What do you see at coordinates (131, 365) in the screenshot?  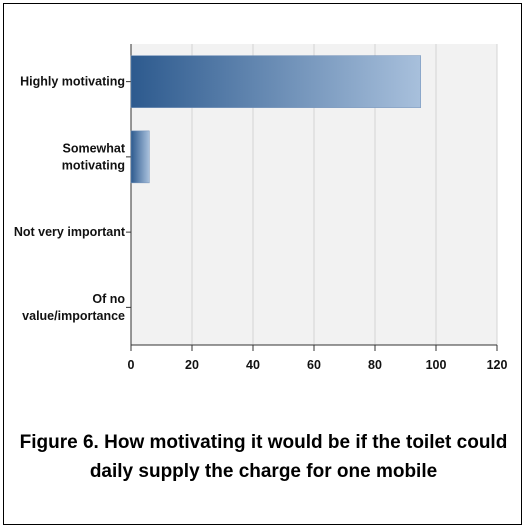 I see `x-tick-label: 0` at bounding box center [131, 365].